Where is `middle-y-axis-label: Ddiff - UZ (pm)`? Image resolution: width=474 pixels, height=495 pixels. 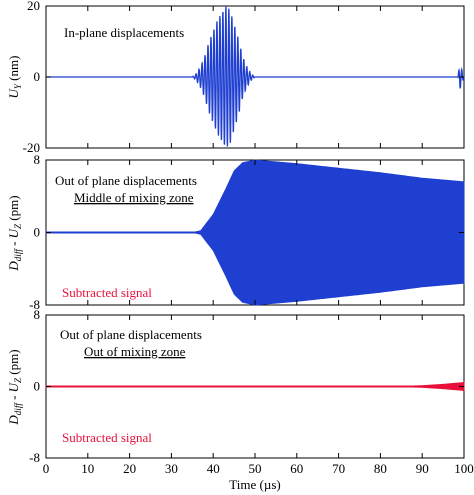 middle-y-axis-label: Ddiff - UZ (pm) is located at coordinates (14, 233).